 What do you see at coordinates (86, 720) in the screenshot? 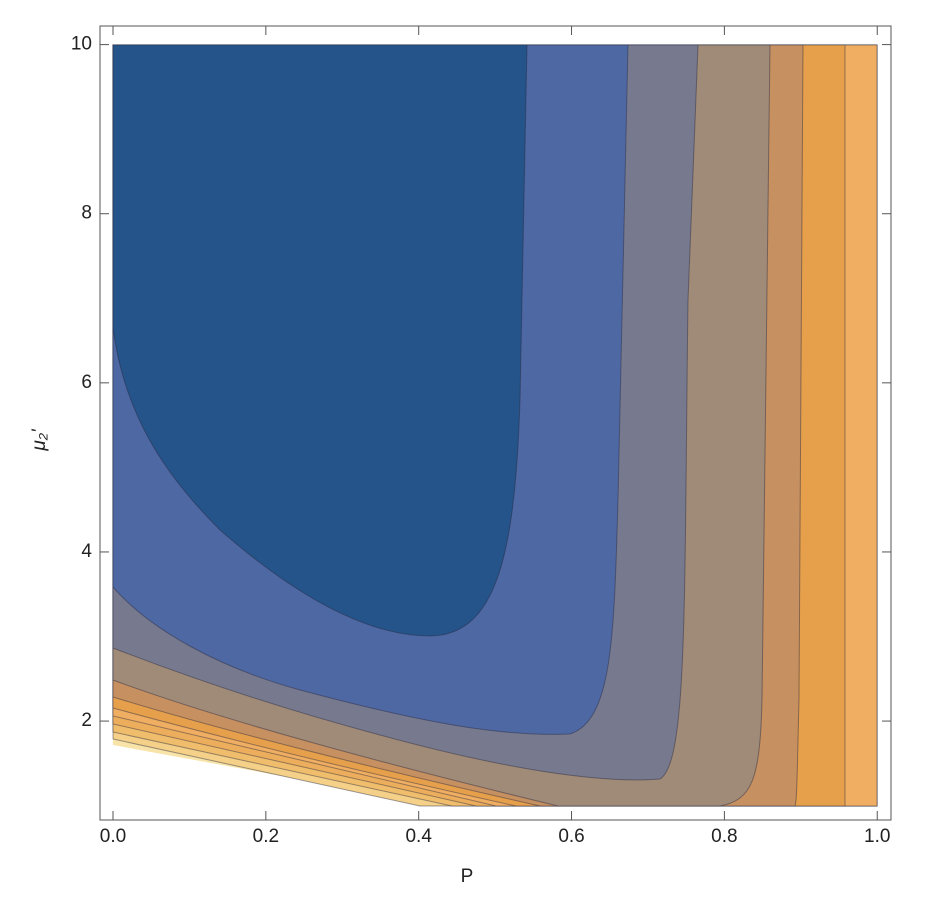
I see `y-tick-label: 2` at bounding box center [86, 720].